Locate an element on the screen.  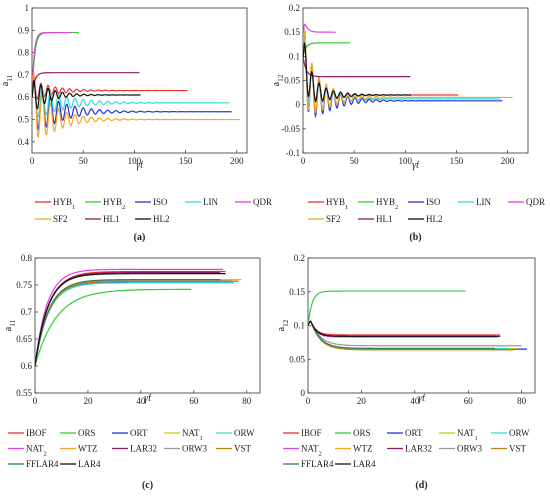
series-line-lar32 is located at coordinates (128, 319).